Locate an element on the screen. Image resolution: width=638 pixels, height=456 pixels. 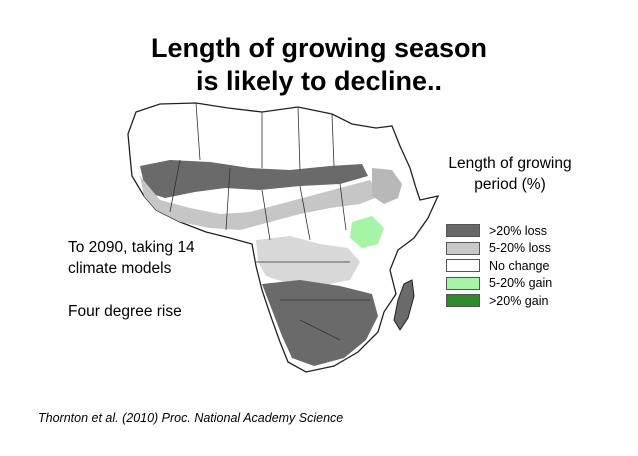
notes-line-3: Four degree rise is located at coordinates (125, 311).